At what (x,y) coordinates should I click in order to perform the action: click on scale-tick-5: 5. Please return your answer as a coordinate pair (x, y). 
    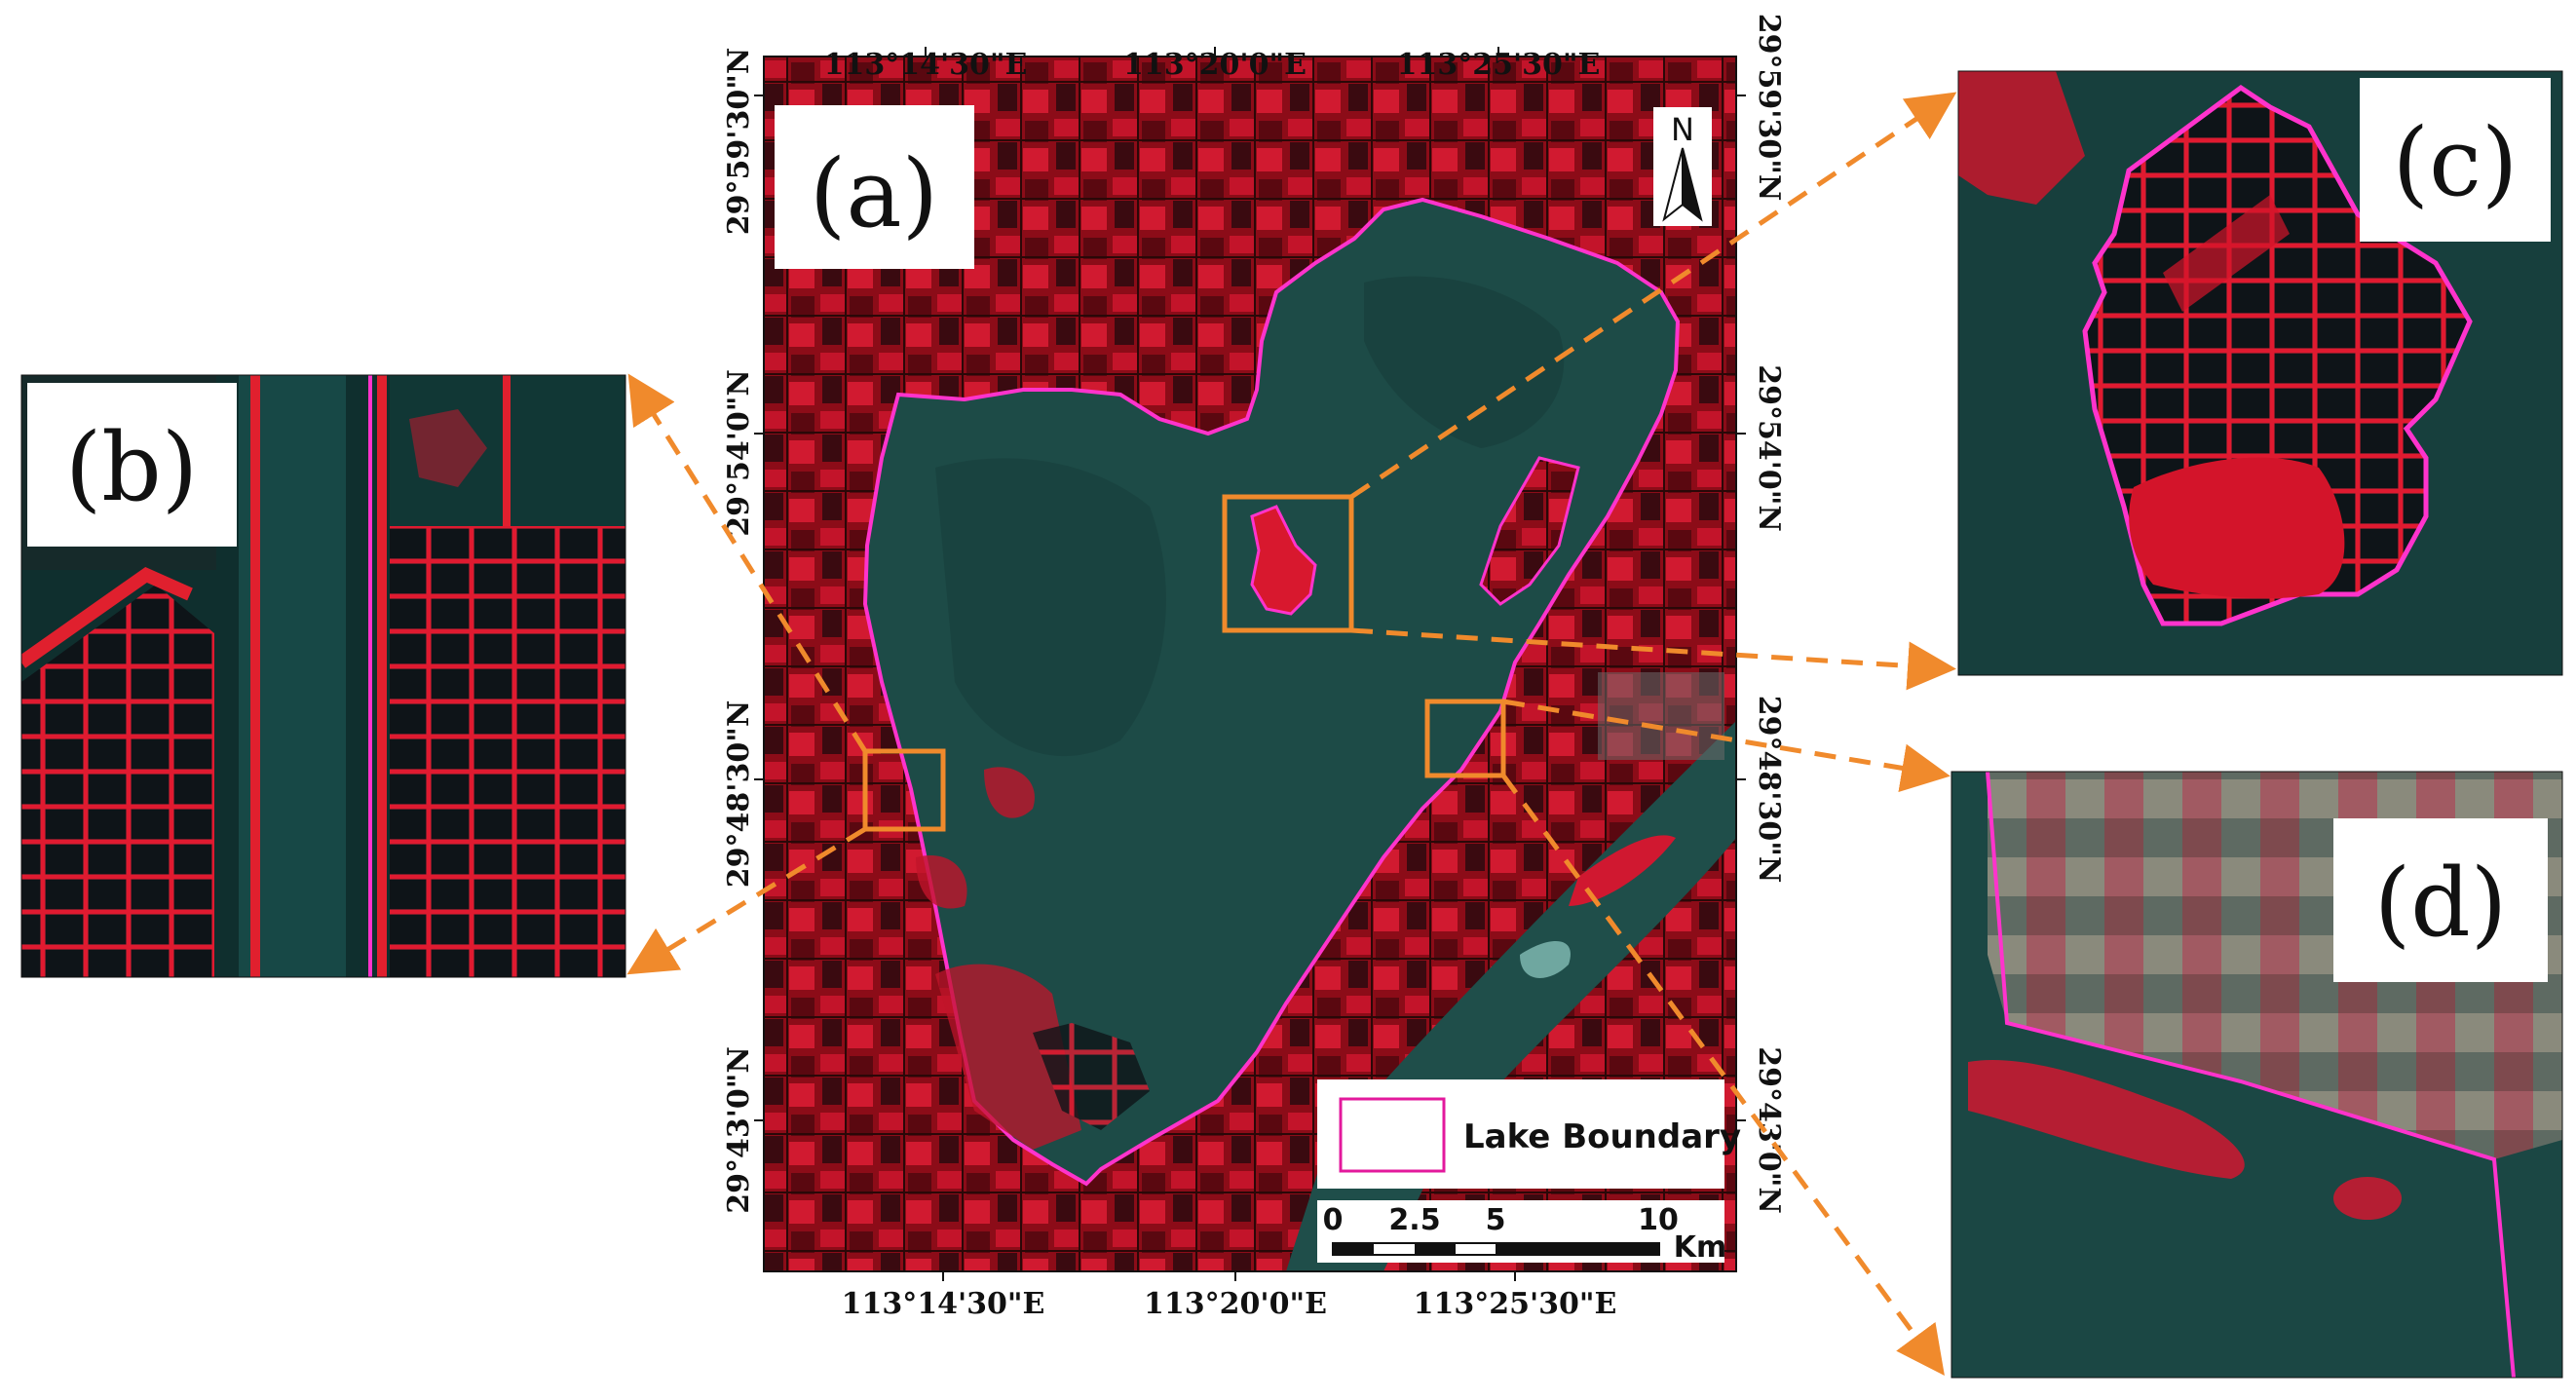
    Looking at the image, I should click on (1496, 1220).